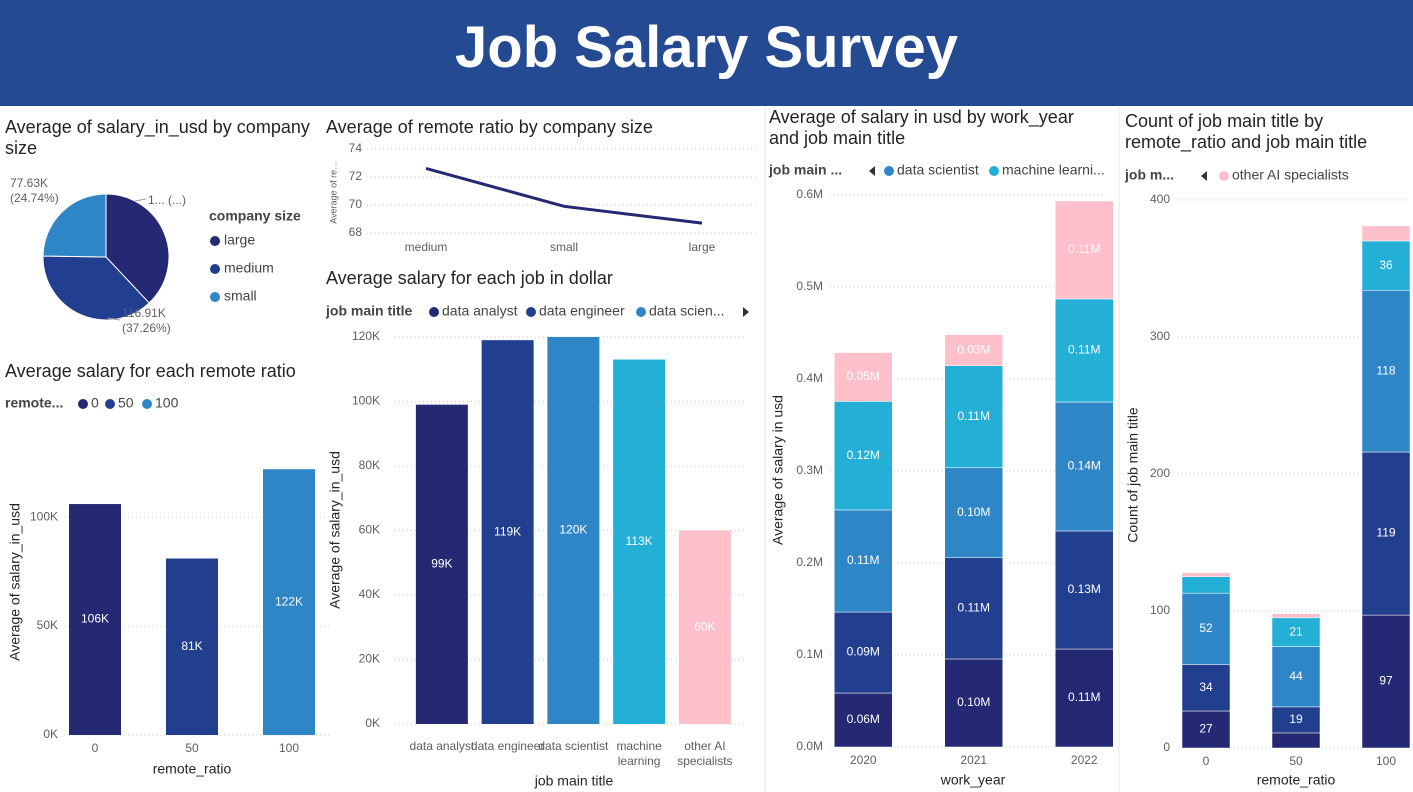  Describe the element at coordinates (1206, 628) in the screenshot. I see `data-label: 52` at that location.